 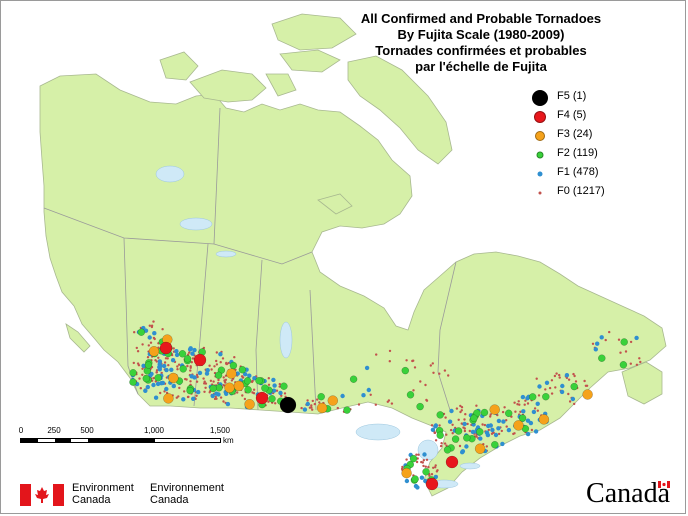 I want to click on f5-symbol-icon, so click(x=540, y=97).